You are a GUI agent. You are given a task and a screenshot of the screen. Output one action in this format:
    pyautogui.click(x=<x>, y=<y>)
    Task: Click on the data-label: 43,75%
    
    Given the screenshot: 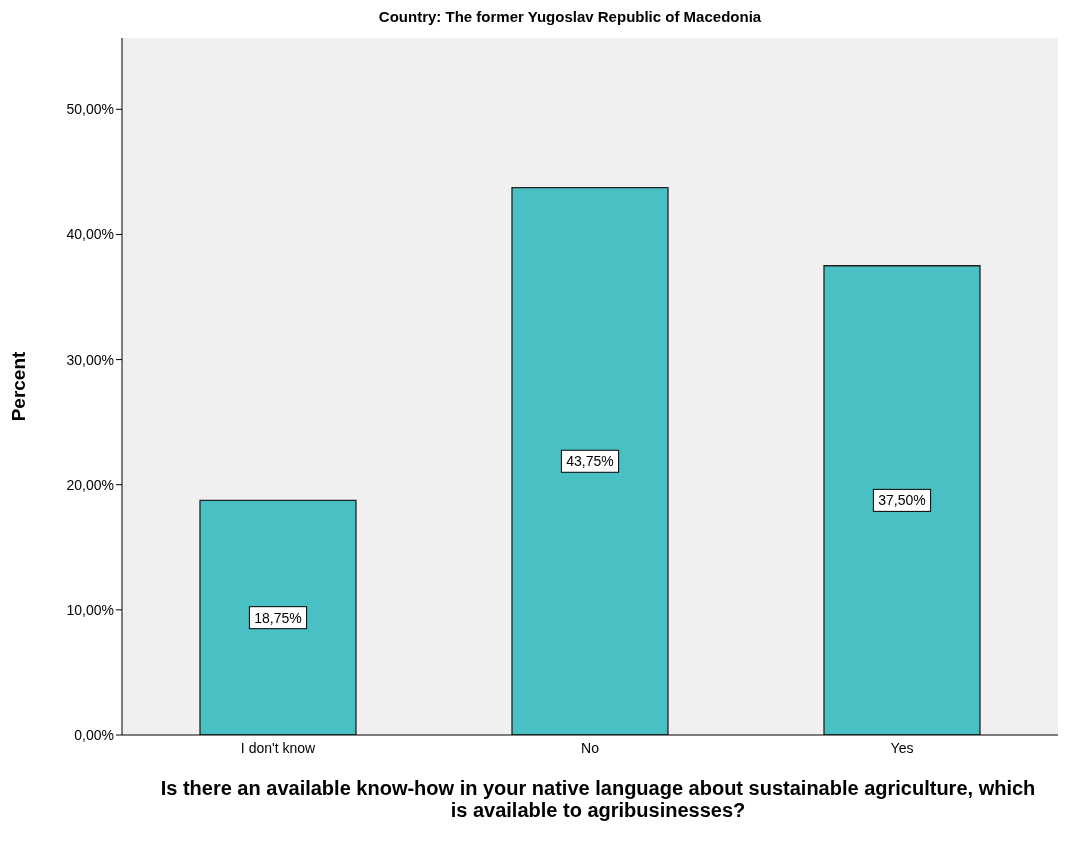 What is the action you would take?
    pyautogui.click(x=590, y=461)
    